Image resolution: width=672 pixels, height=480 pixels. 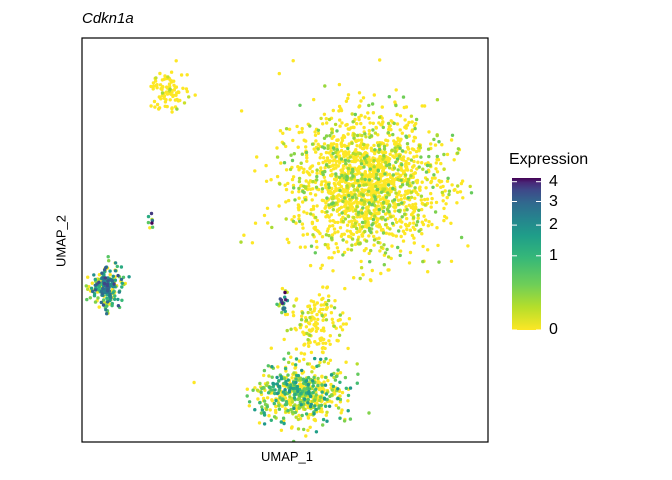 I want to click on x-axis-label: UMAP_1, so click(x=287, y=456).